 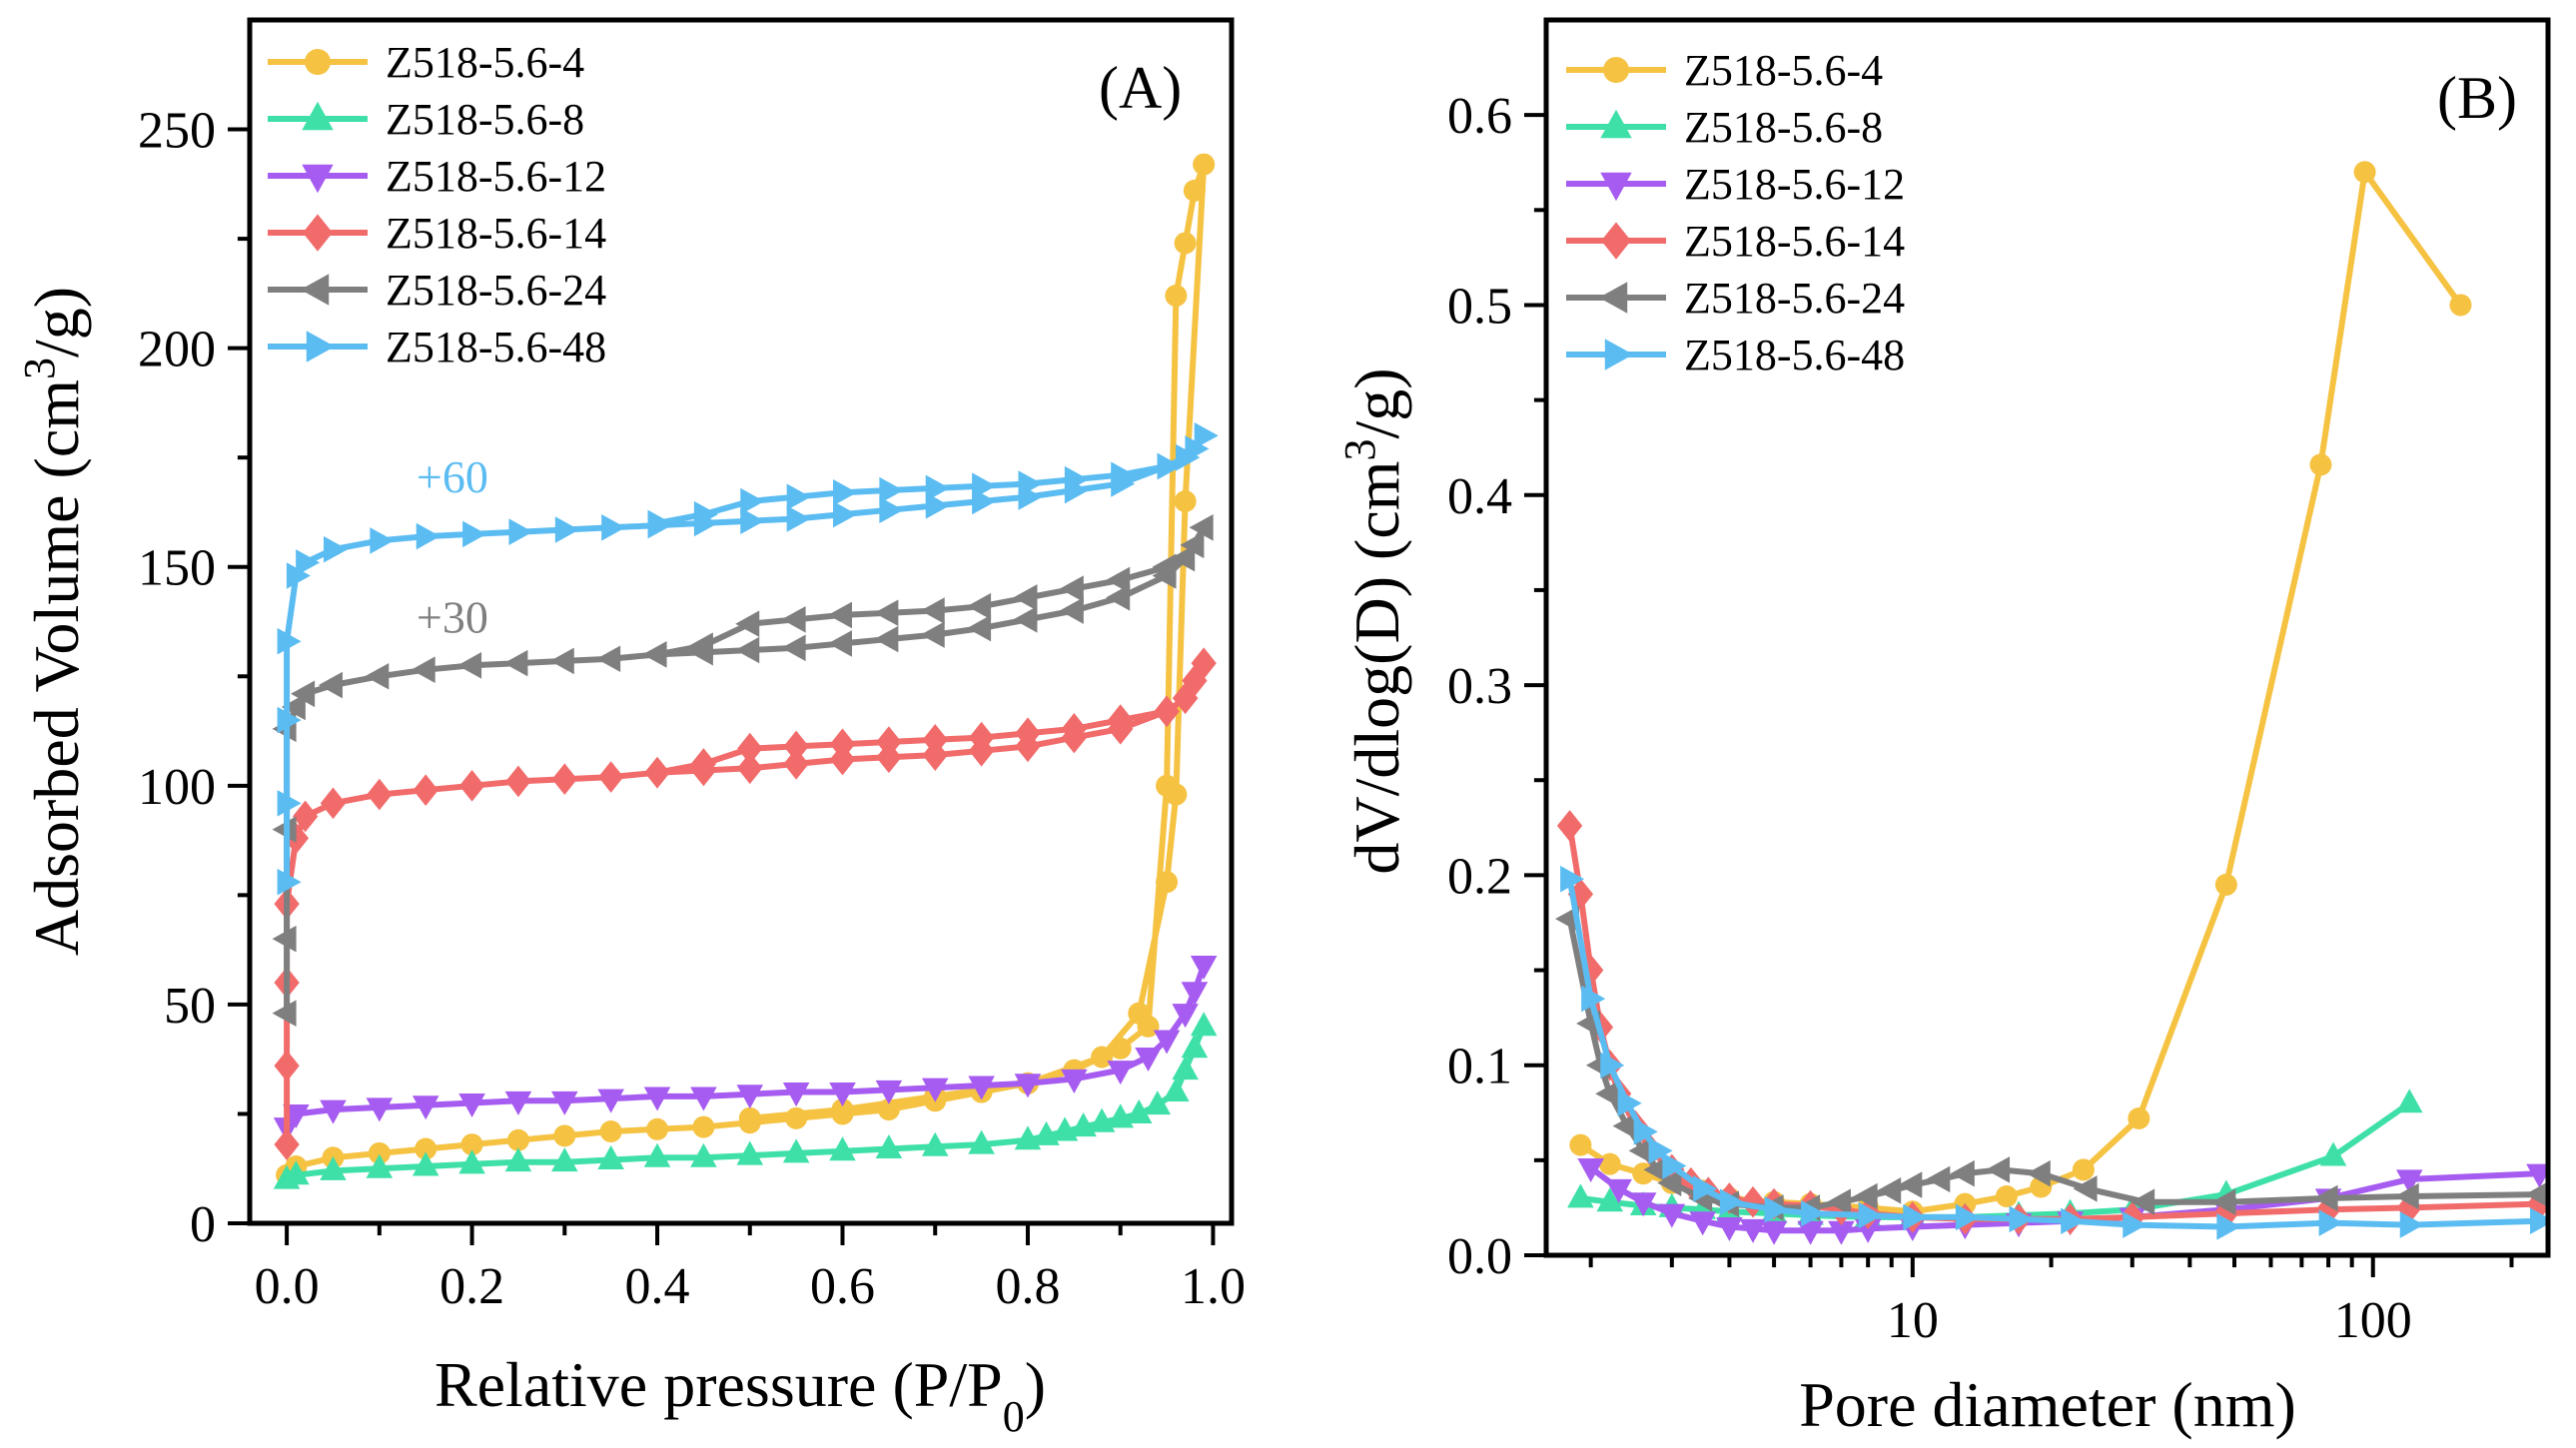 I want to click on chart-a-panel-label: (A), so click(x=1141, y=88).